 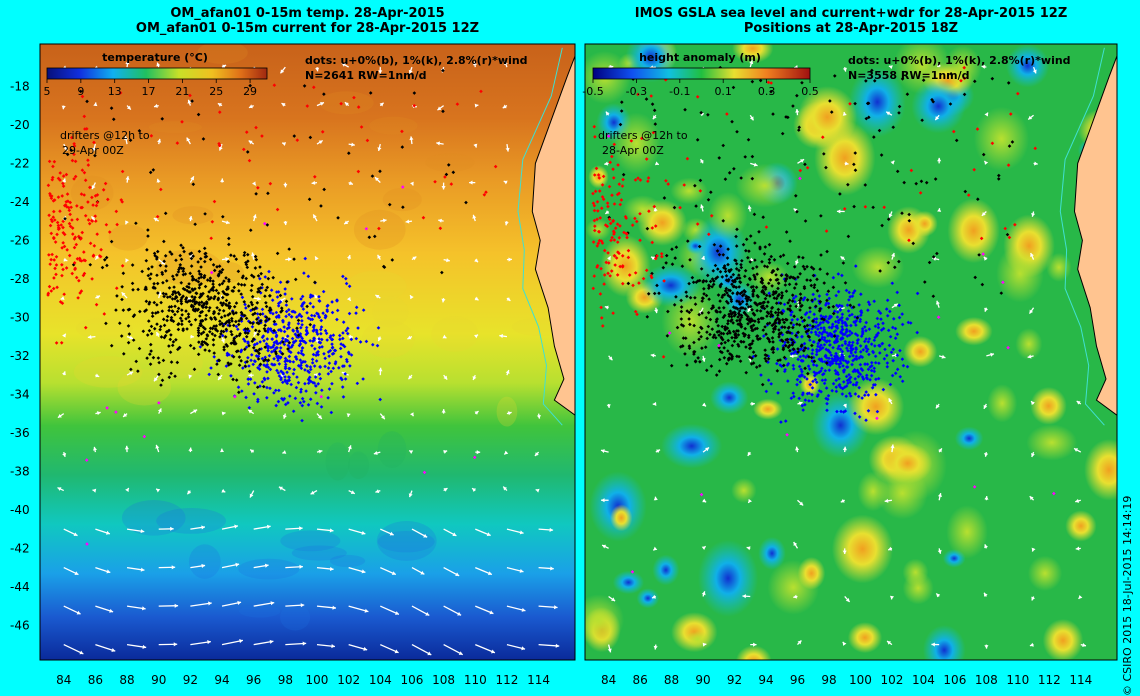 I want to click on colorbar-tick-label: 13, so click(x=115, y=91).